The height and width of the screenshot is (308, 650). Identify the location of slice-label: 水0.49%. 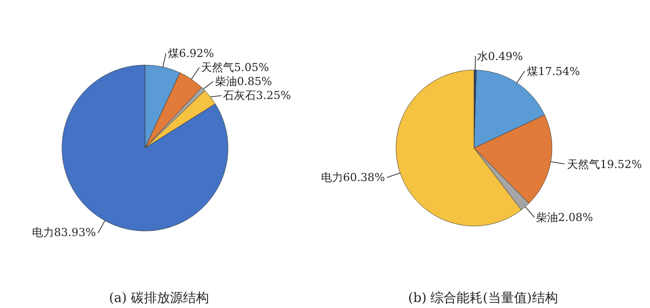
(500, 56).